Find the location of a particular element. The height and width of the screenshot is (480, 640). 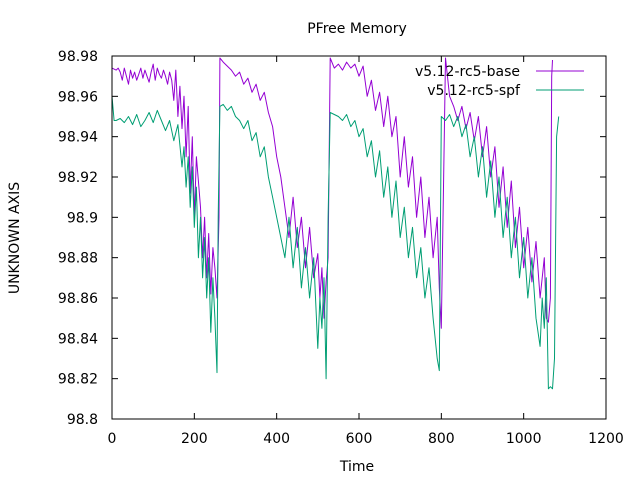

x-tick-label: 1200 is located at coordinates (606, 439).